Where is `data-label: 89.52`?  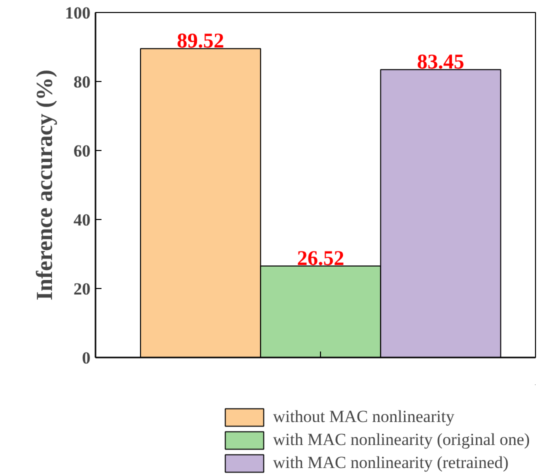 data-label: 89.52 is located at coordinates (200, 40).